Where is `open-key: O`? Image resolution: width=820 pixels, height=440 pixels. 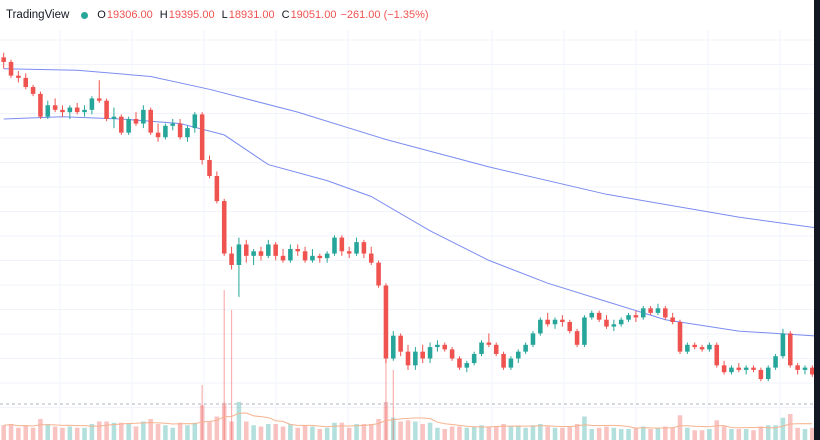 open-key: O is located at coordinates (101, 15).